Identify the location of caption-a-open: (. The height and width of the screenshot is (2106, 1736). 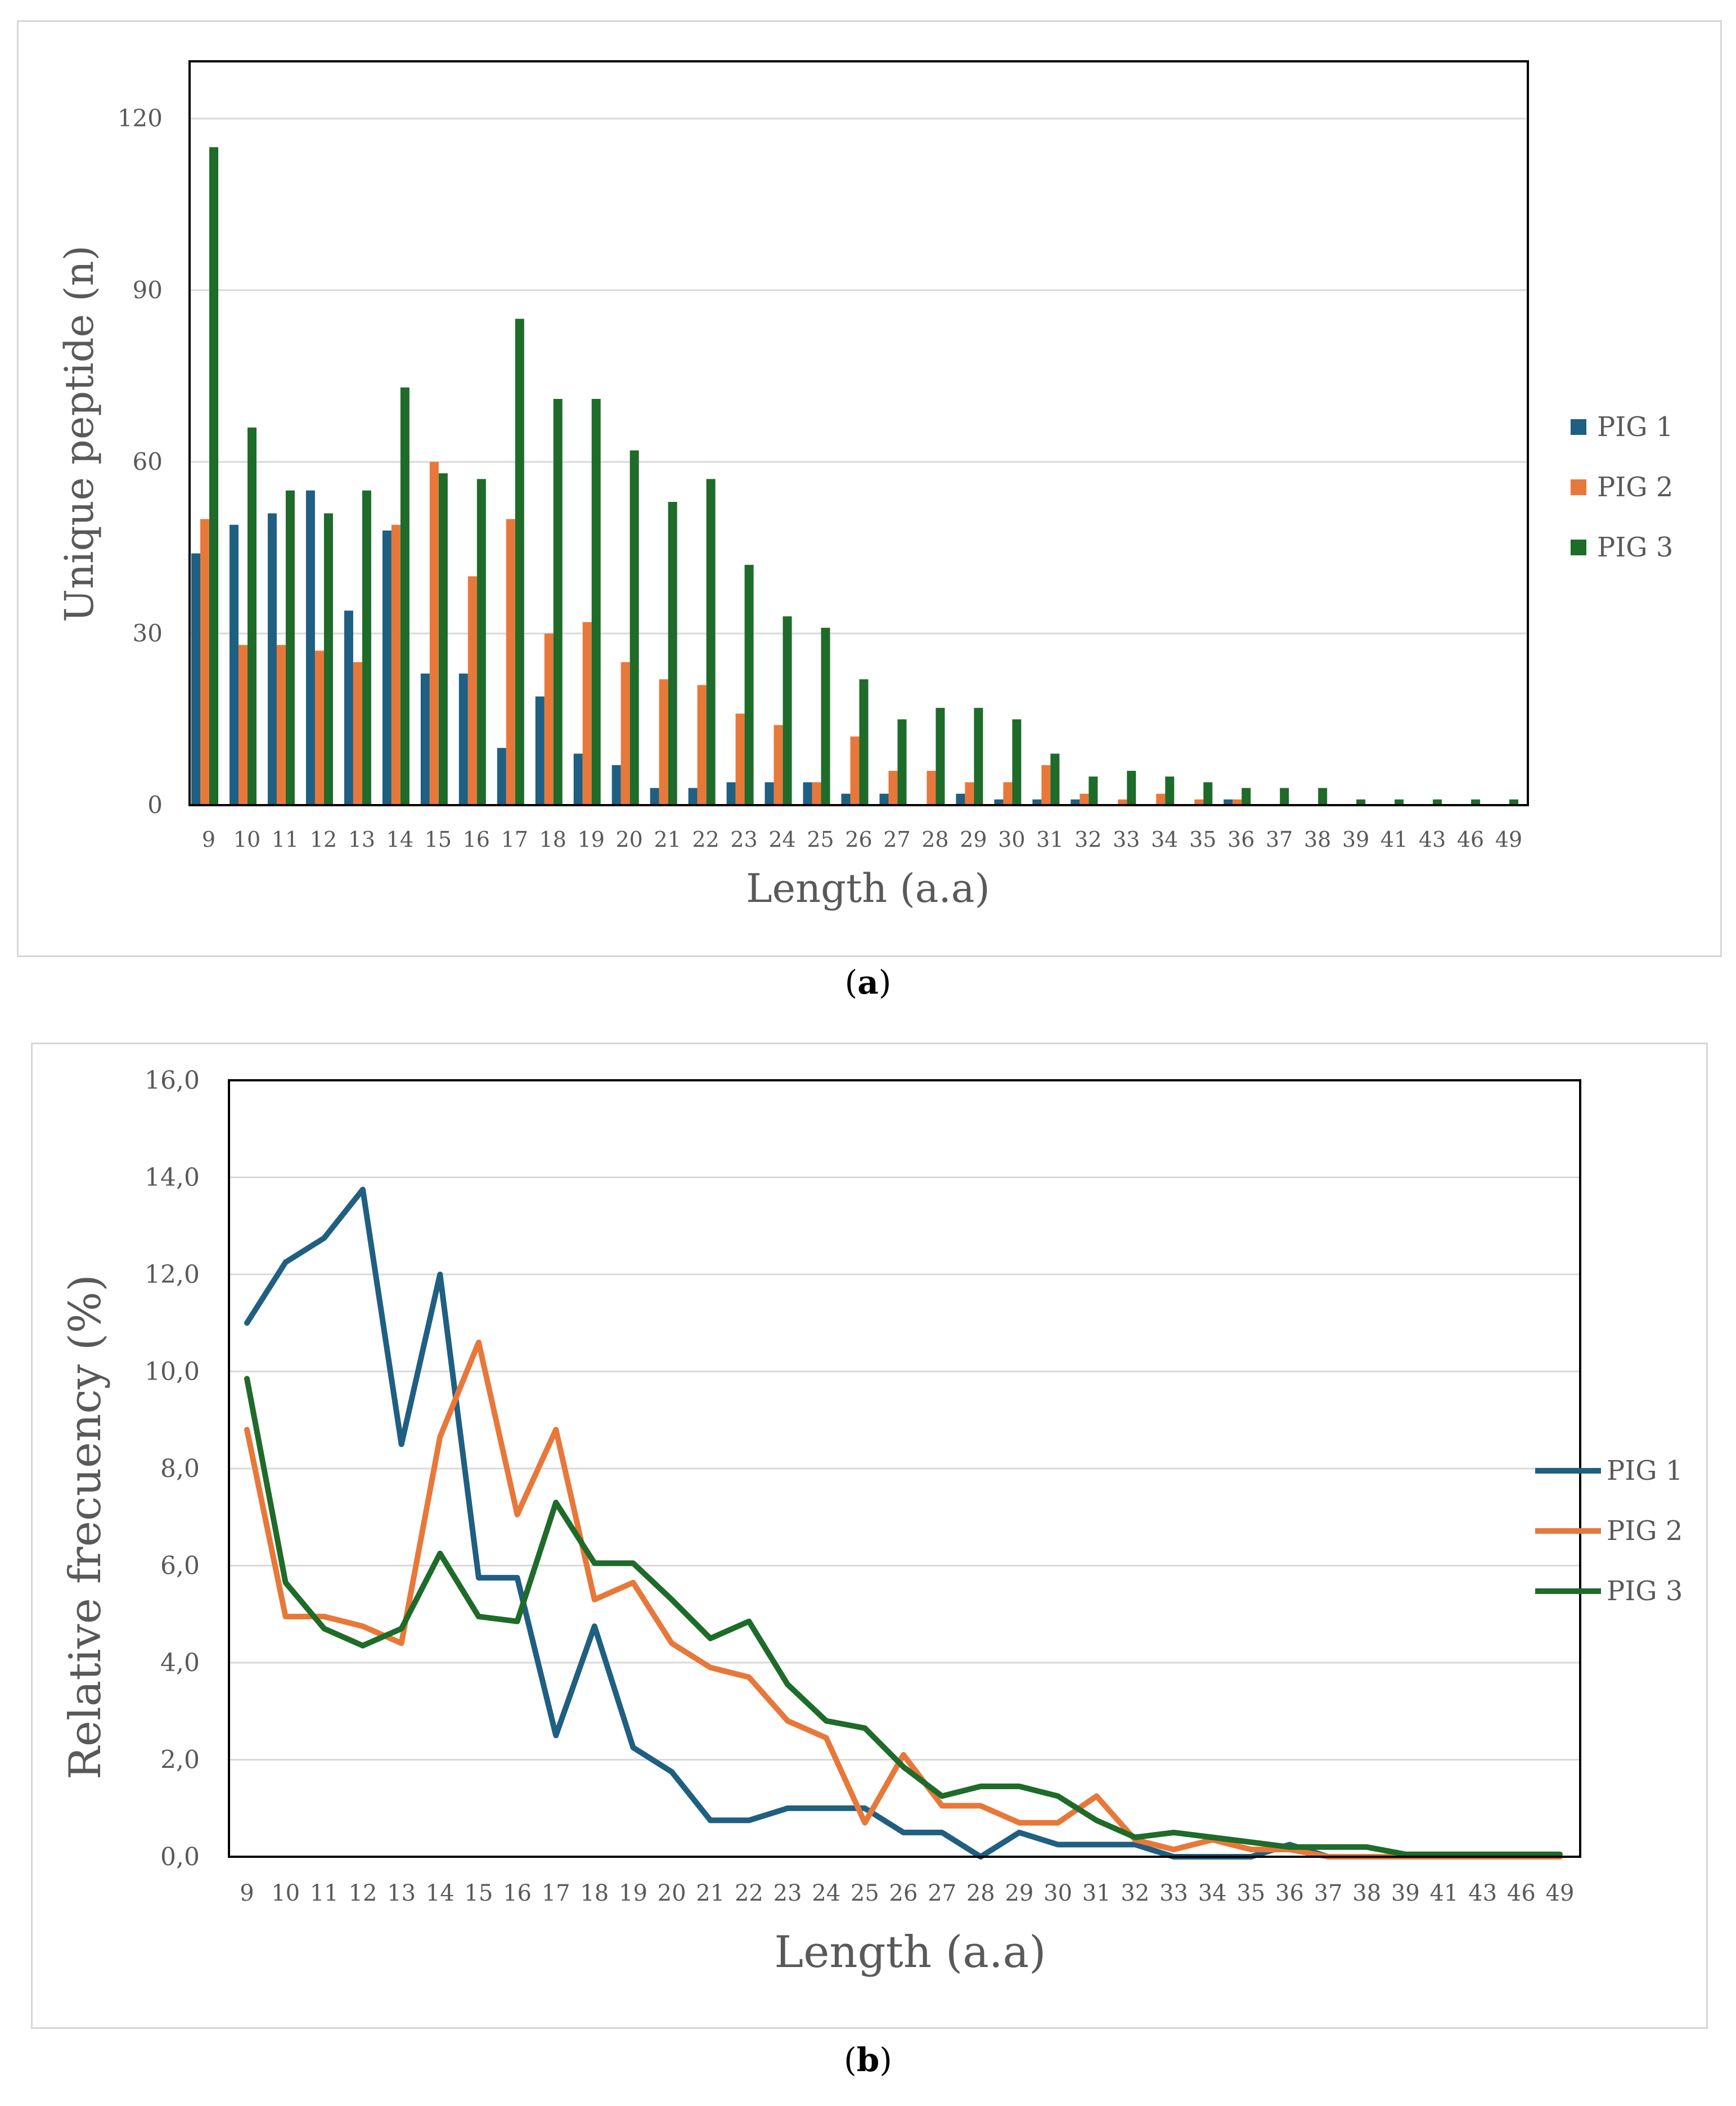
(851, 983).